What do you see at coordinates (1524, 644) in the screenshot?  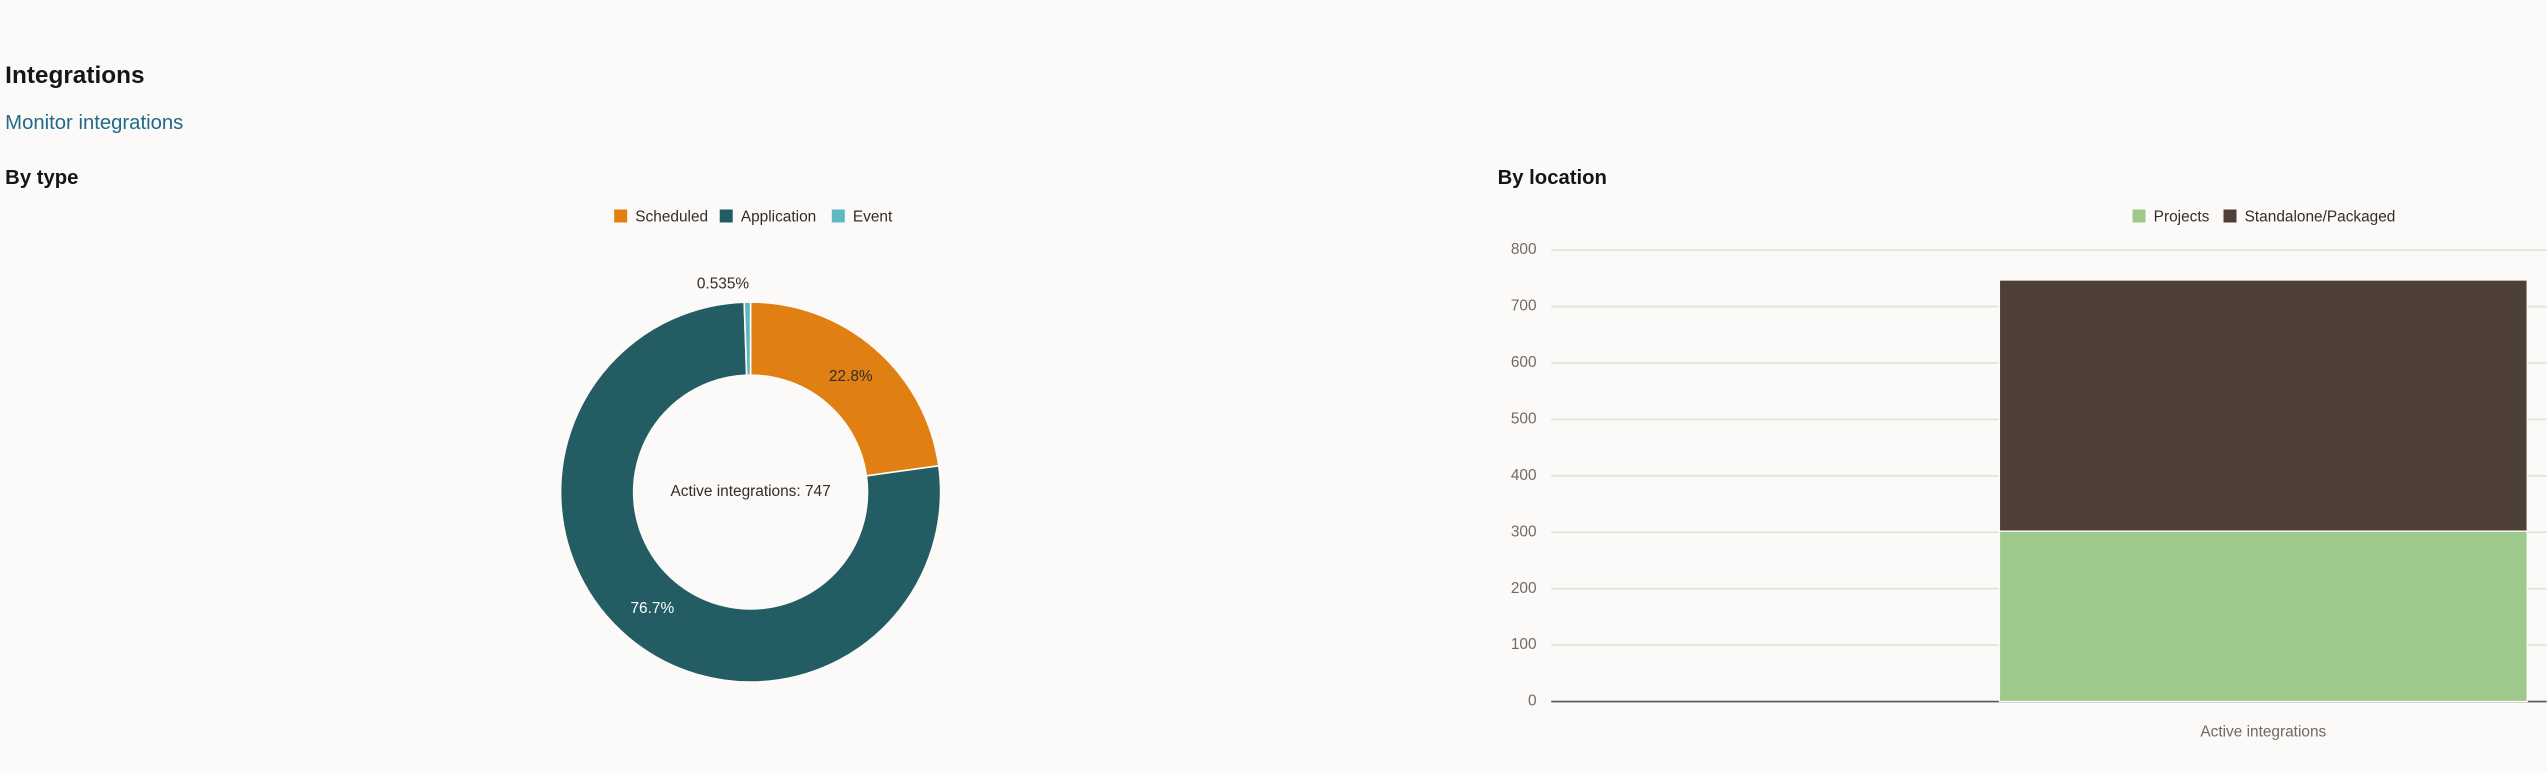 I see `y-tick-label: 100` at bounding box center [1524, 644].